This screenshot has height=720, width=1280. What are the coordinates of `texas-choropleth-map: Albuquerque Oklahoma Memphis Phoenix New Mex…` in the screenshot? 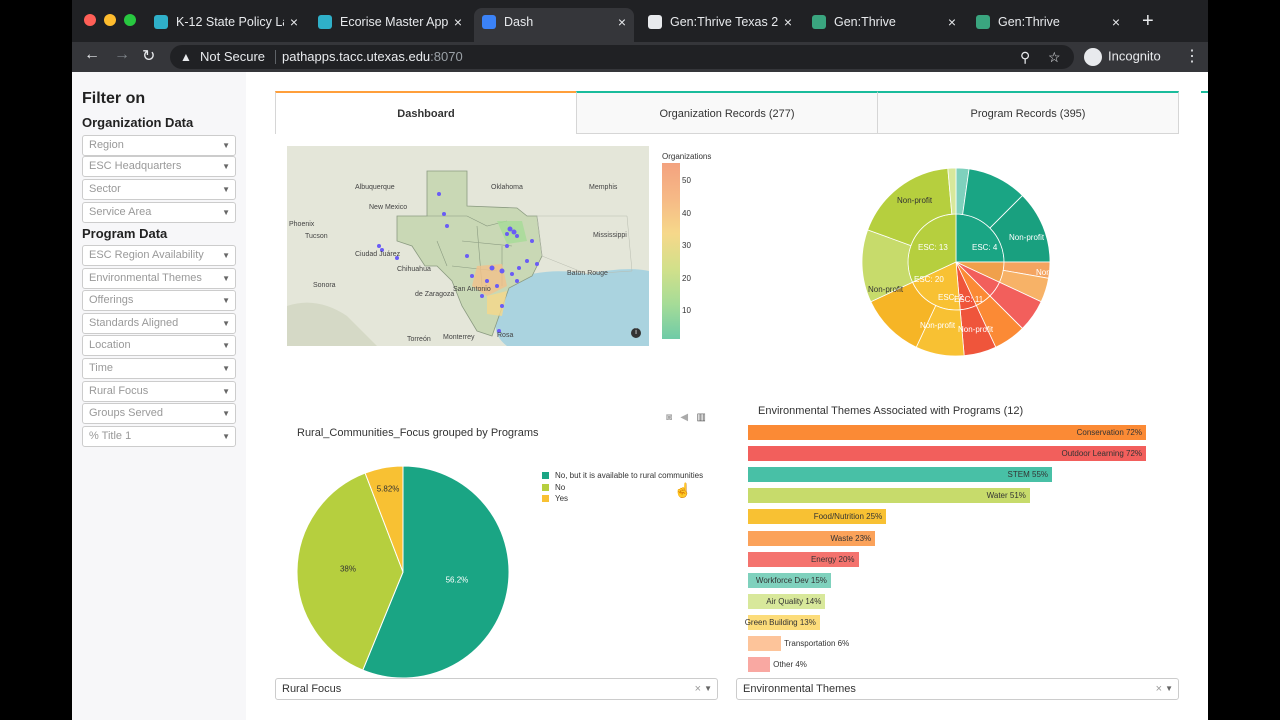 It's located at (468, 246).